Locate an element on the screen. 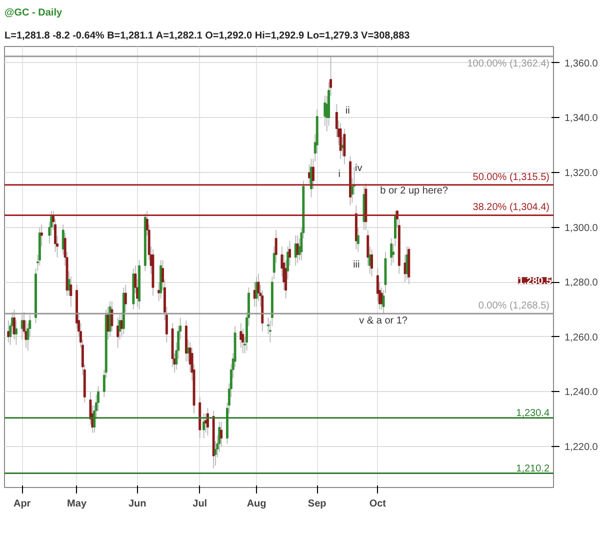 This screenshot has height=533, width=600. ref-line-label: 0.00% (1,268.5) is located at coordinates (514, 306).